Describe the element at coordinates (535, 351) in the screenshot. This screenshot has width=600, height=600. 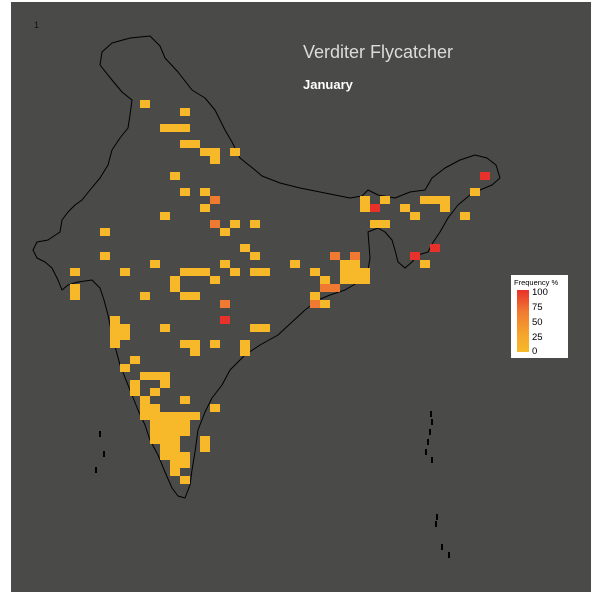
I see `legend-tick-0: 0` at that location.